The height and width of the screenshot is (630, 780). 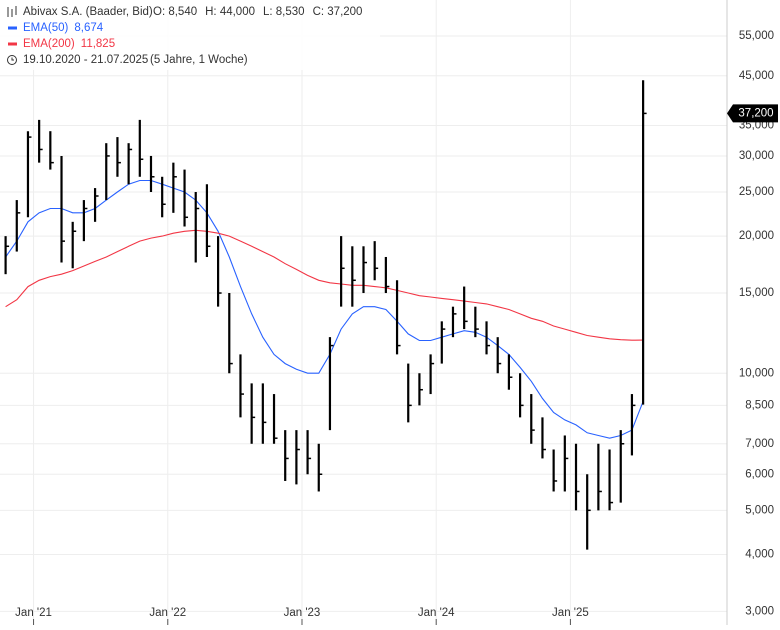 What do you see at coordinates (756, 192) in the screenshot?
I see `y-tick-label: 25,000` at bounding box center [756, 192].